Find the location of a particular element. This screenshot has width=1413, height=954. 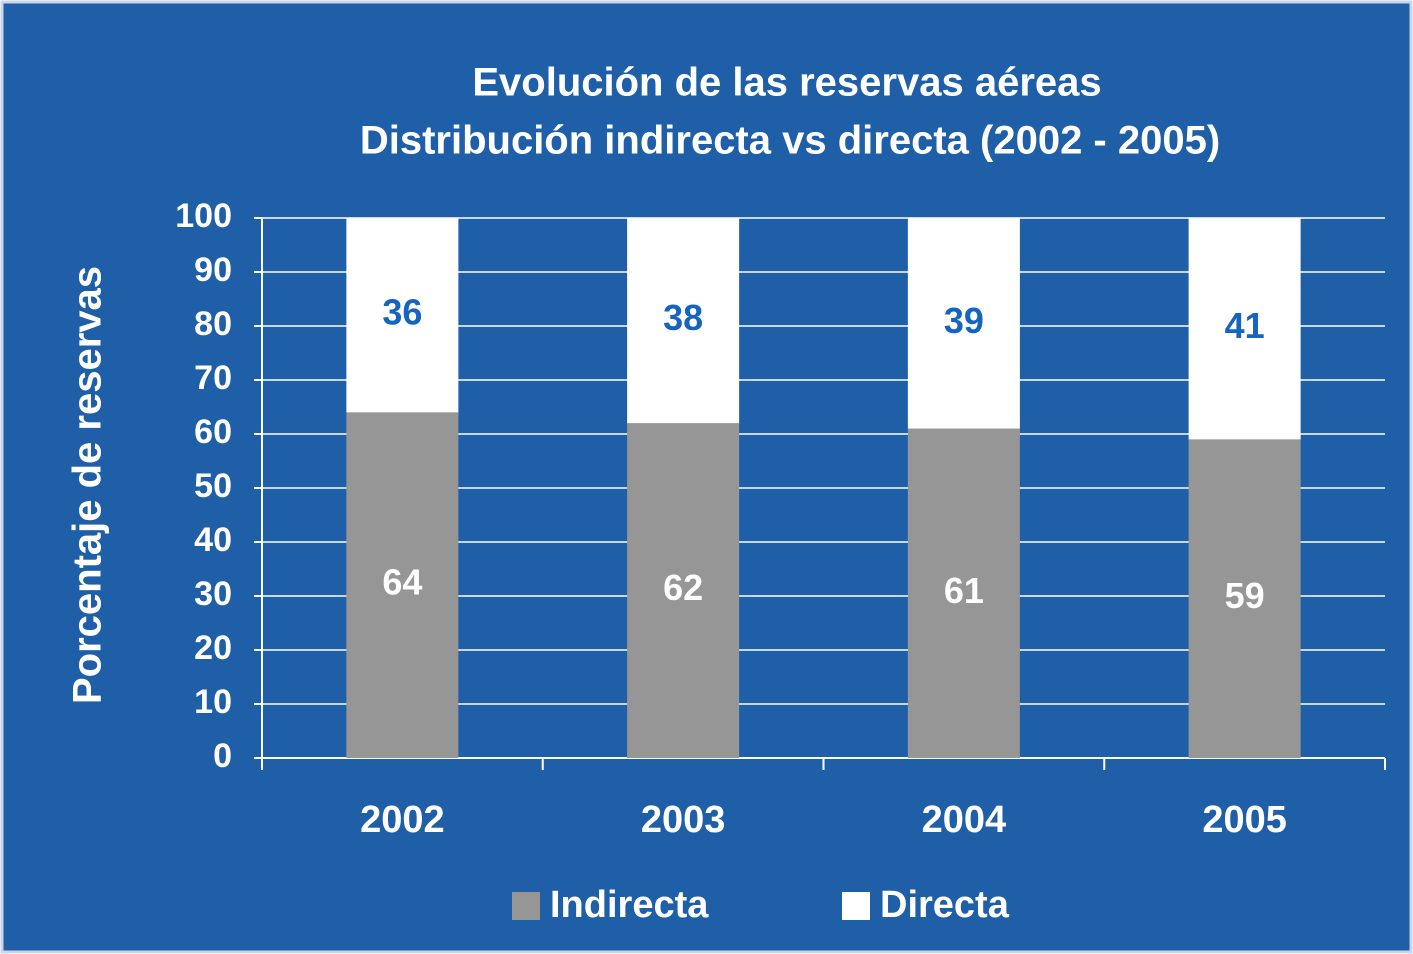

x-tick-label: 2004 is located at coordinates (964, 820).